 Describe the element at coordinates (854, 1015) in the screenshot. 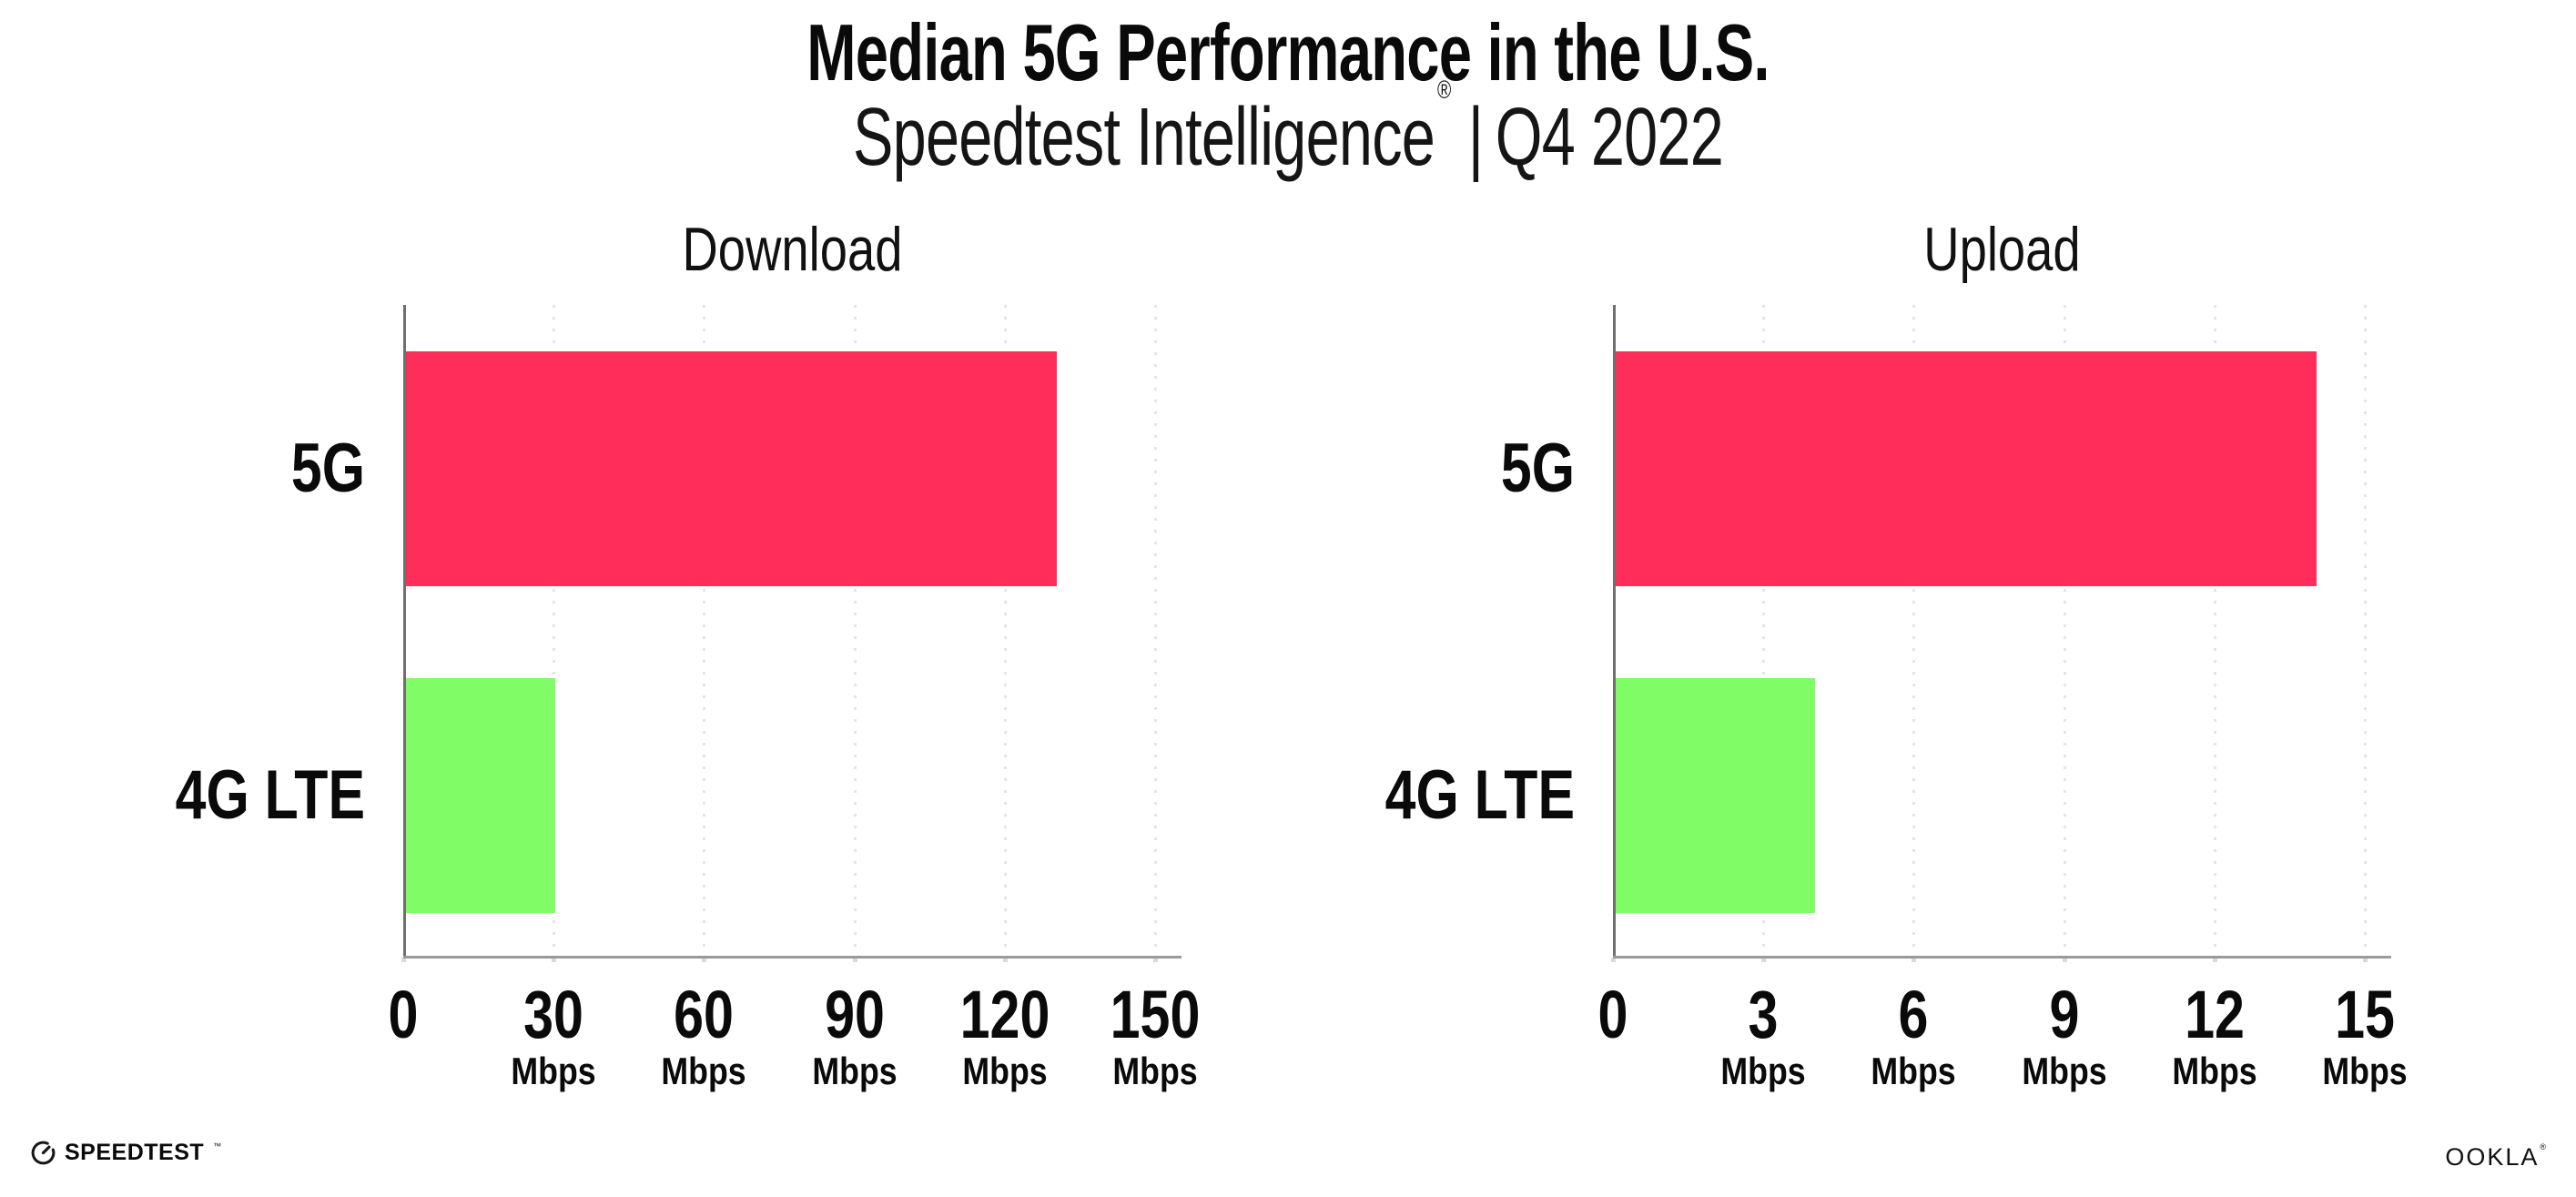

I see `x-tick-label-90: 90` at that location.